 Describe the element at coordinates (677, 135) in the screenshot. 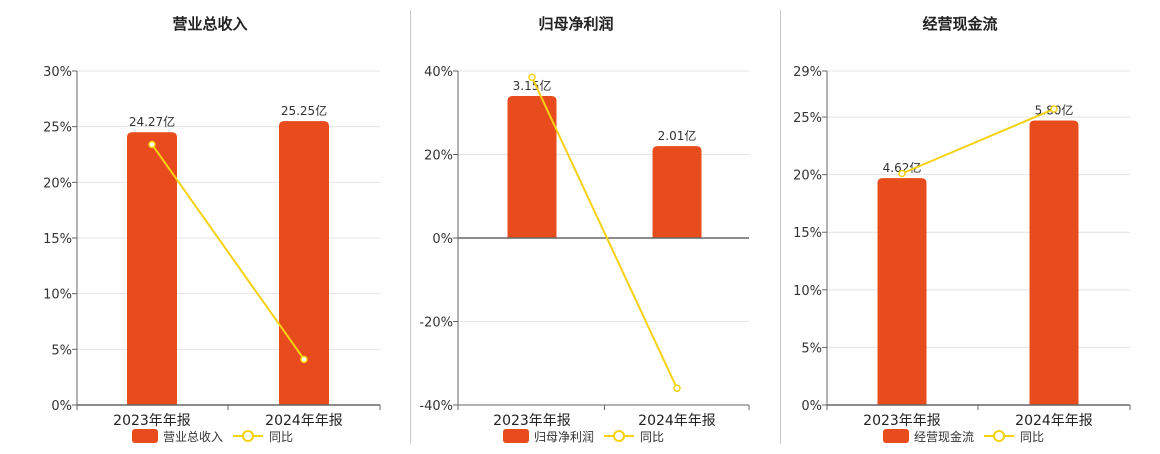

I see `bar-data-label: 2.01亿` at that location.